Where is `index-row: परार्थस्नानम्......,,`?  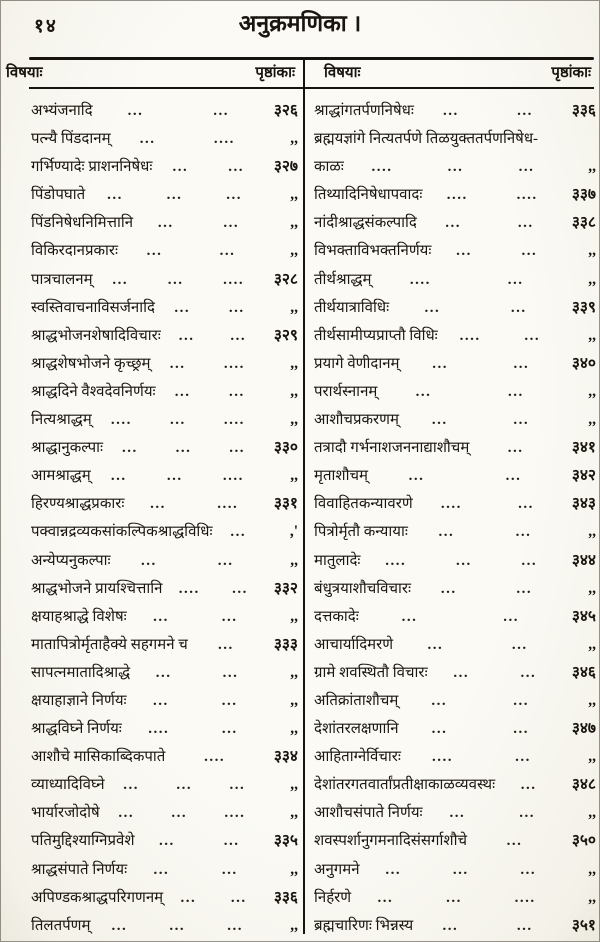 index-row: परार्थस्नानम्......,, is located at coordinates (455, 392).